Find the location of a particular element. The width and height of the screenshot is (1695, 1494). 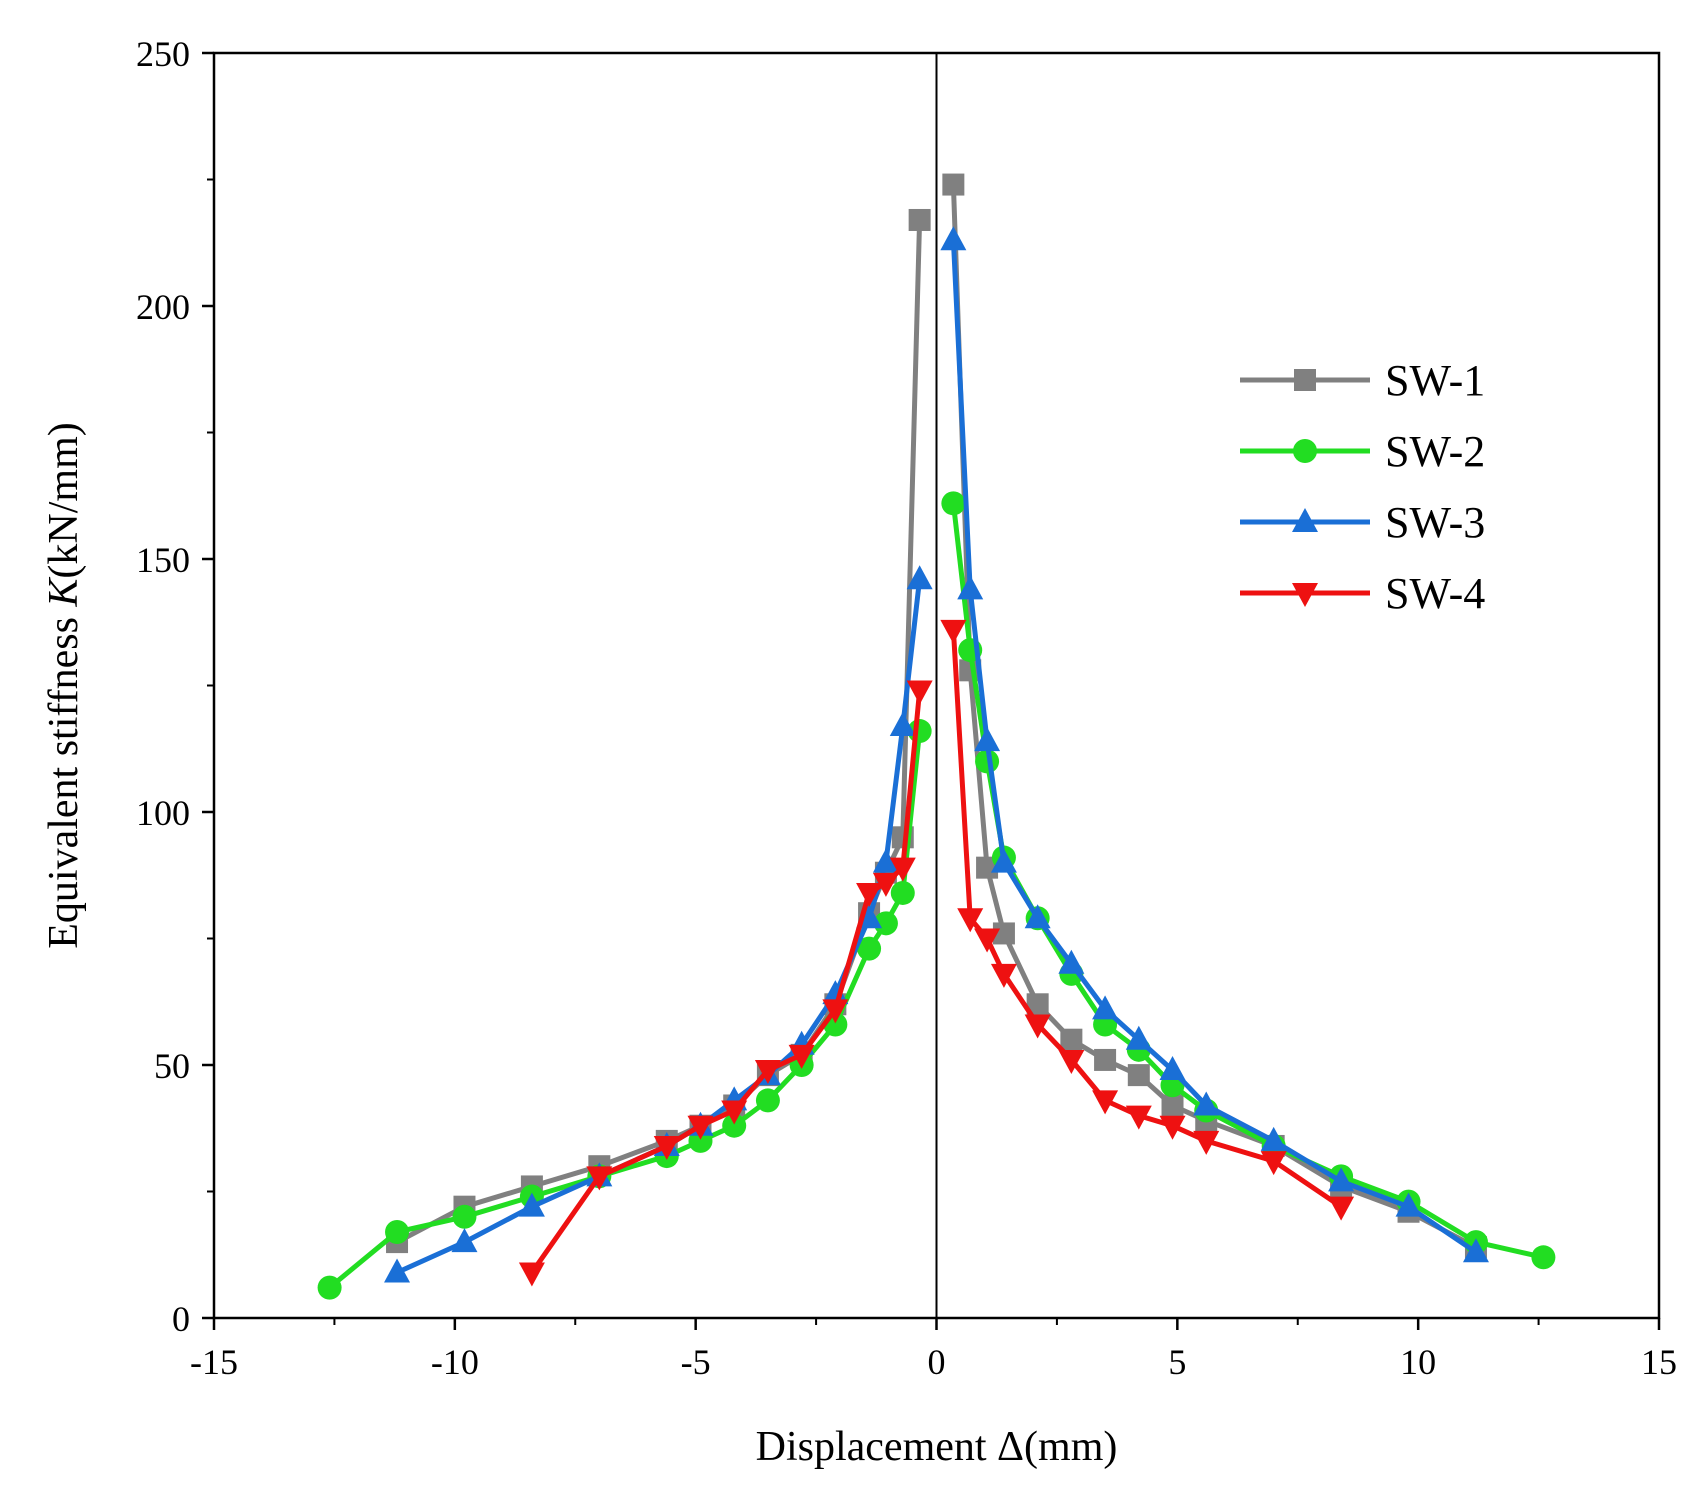

legend-item-sw-2: SW-2 is located at coordinates (1362, 451).